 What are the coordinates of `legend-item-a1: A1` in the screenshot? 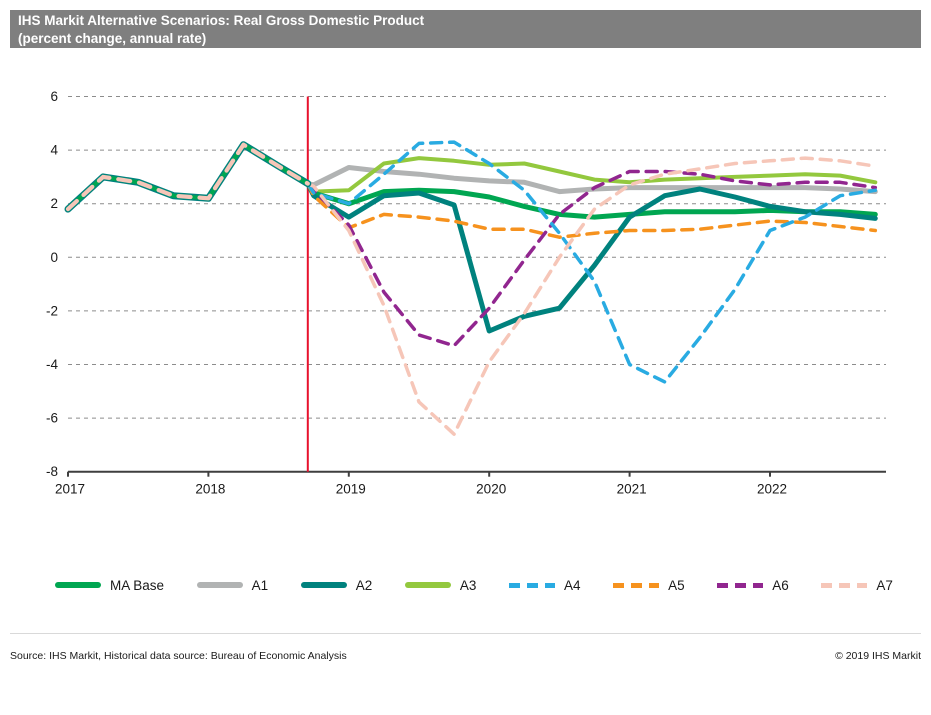 It's located at (232, 585).